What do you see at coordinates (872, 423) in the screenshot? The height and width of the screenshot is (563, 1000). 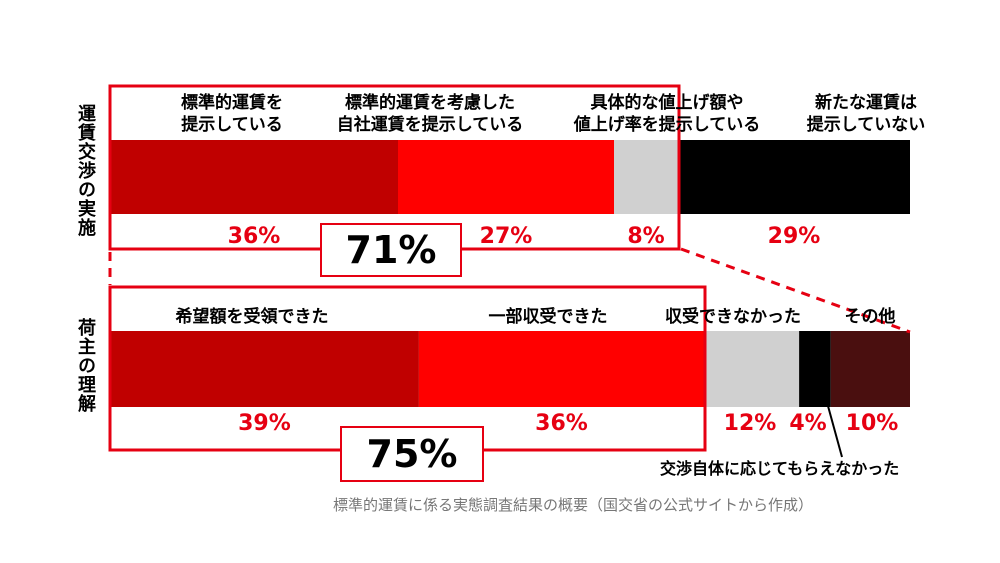 I see `value-label: 10%` at bounding box center [872, 423].